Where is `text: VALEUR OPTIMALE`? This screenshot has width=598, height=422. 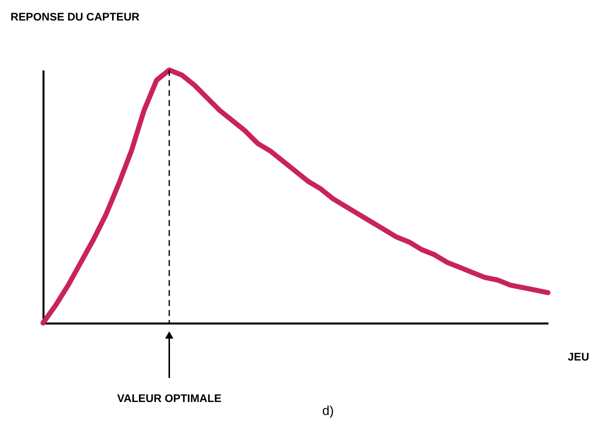
text: VALEUR OPTIMALE is located at coordinates (169, 399).